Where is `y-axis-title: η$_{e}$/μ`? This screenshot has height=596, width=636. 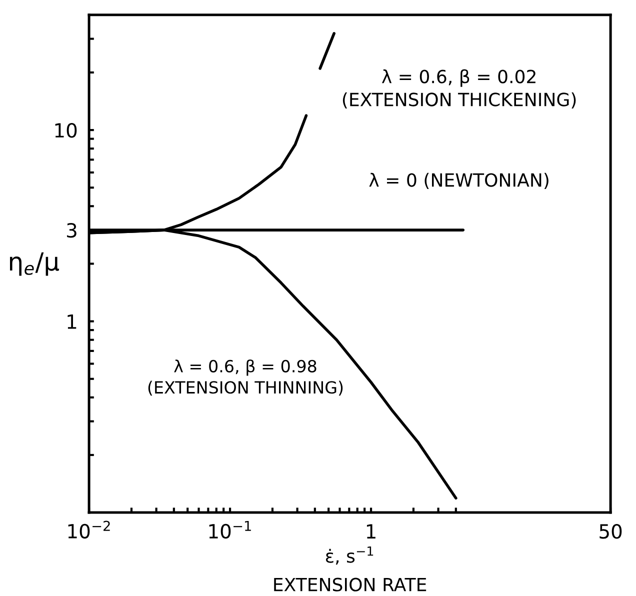 y-axis-title: η$_{e}$/μ is located at coordinates (34, 264).